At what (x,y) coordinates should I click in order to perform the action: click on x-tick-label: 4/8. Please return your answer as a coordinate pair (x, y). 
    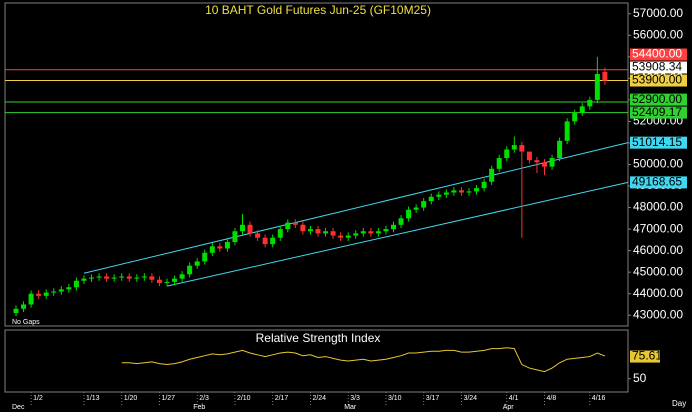
    Looking at the image, I should click on (552, 398).